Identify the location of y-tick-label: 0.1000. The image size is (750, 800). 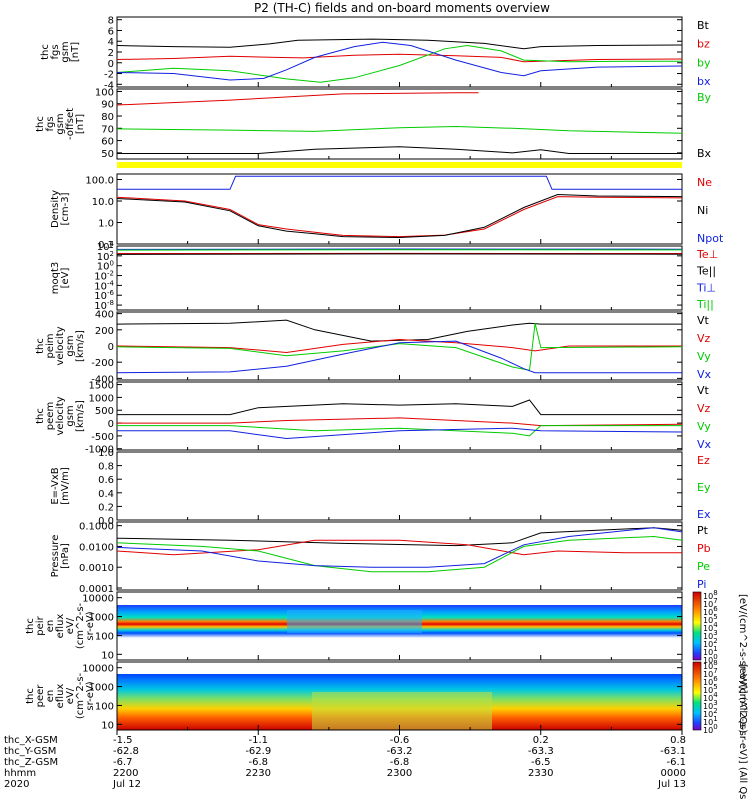
(96, 527).